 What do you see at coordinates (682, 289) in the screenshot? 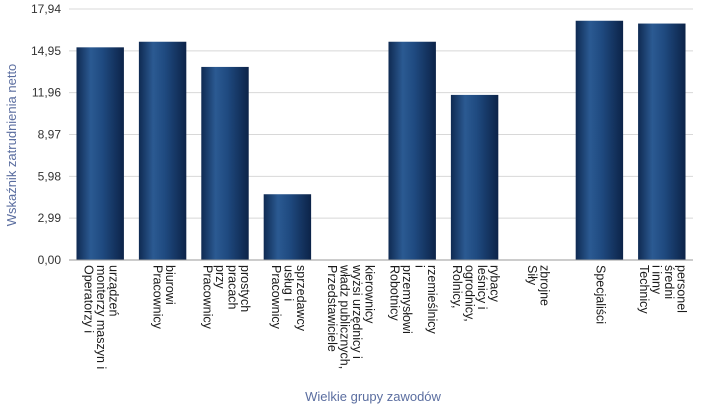
I see `x-category-label-line: personel` at bounding box center [682, 289].